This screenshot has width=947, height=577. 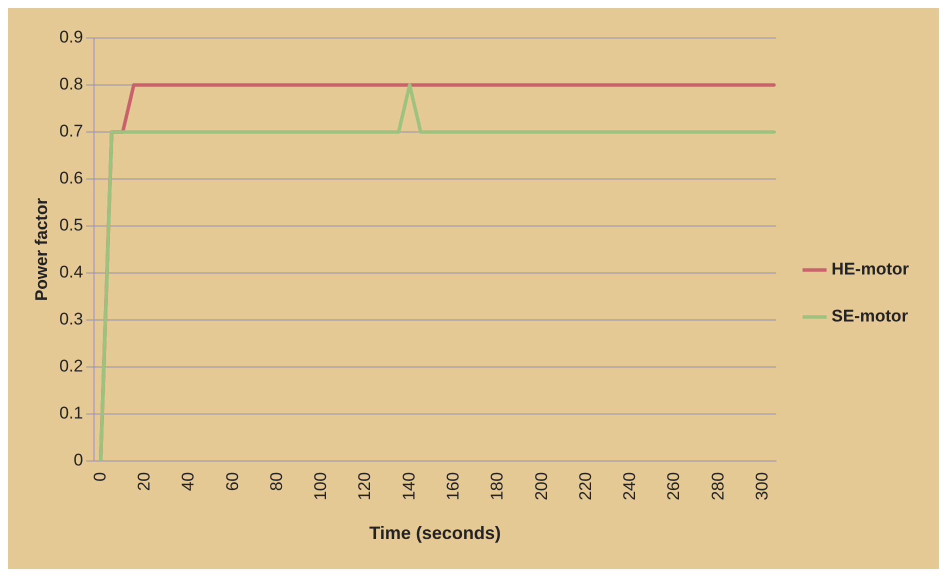 I want to click on y-tick-label: 0, so click(x=79, y=460).